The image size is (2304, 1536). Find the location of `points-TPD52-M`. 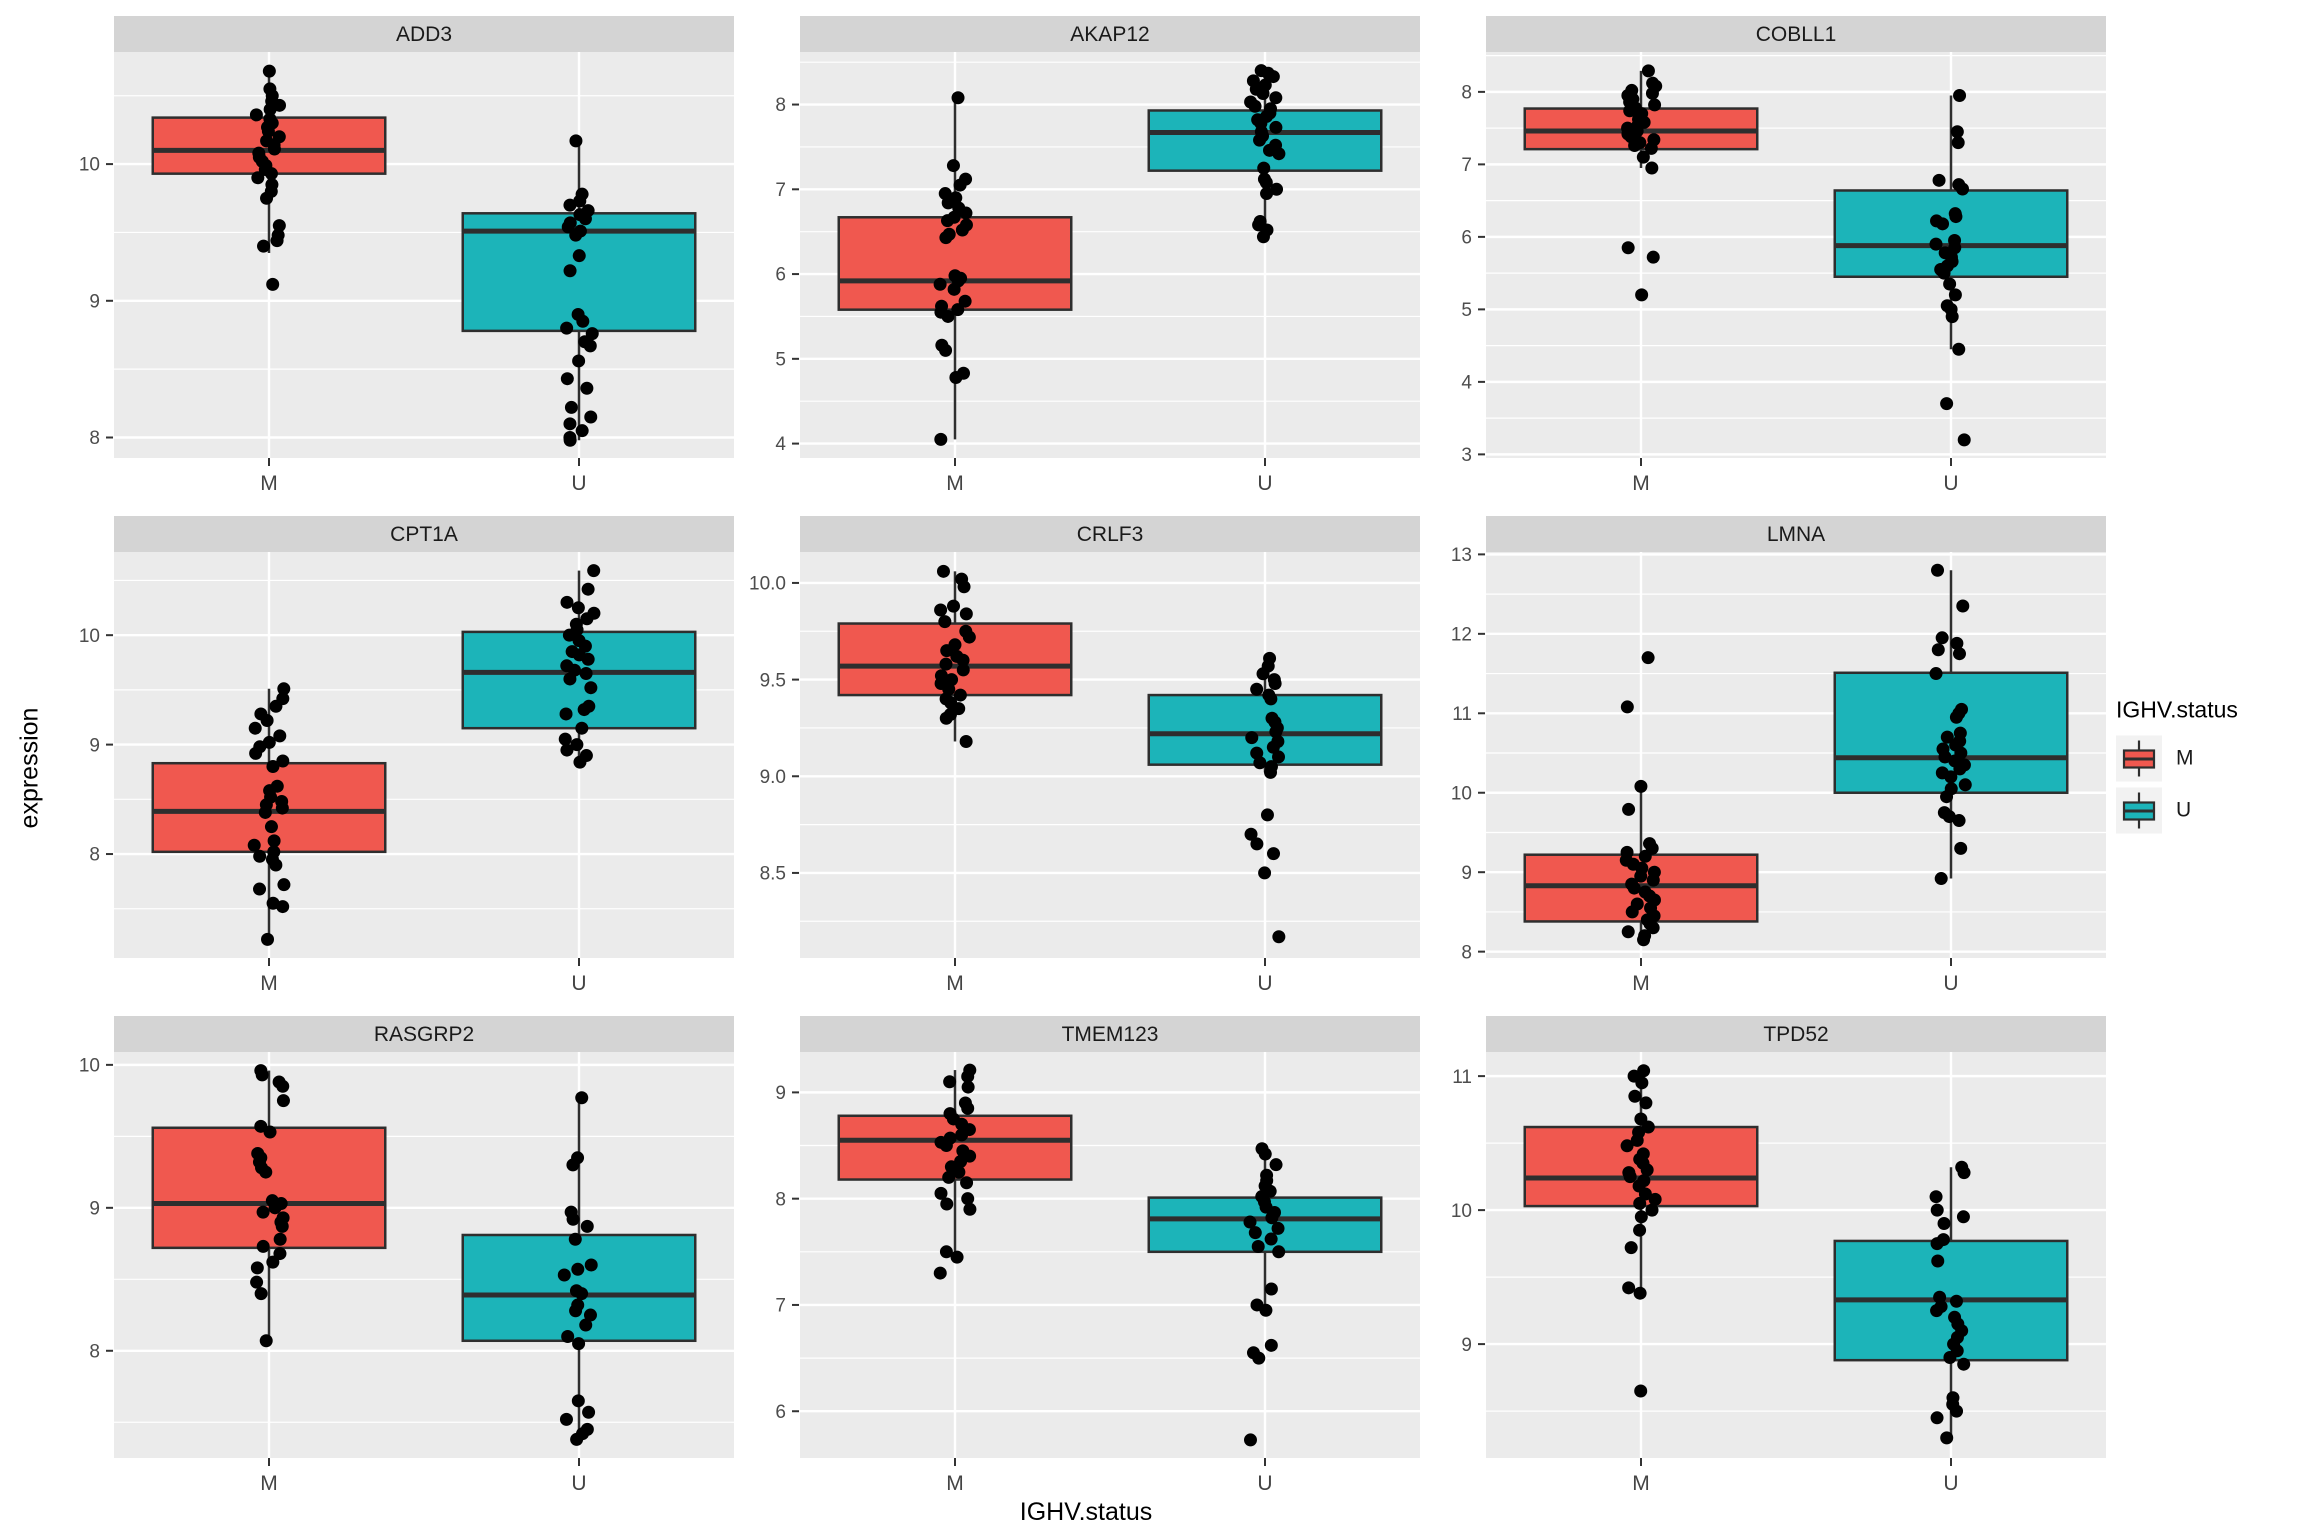

points-TPD52-M is located at coordinates (1641, 1231).